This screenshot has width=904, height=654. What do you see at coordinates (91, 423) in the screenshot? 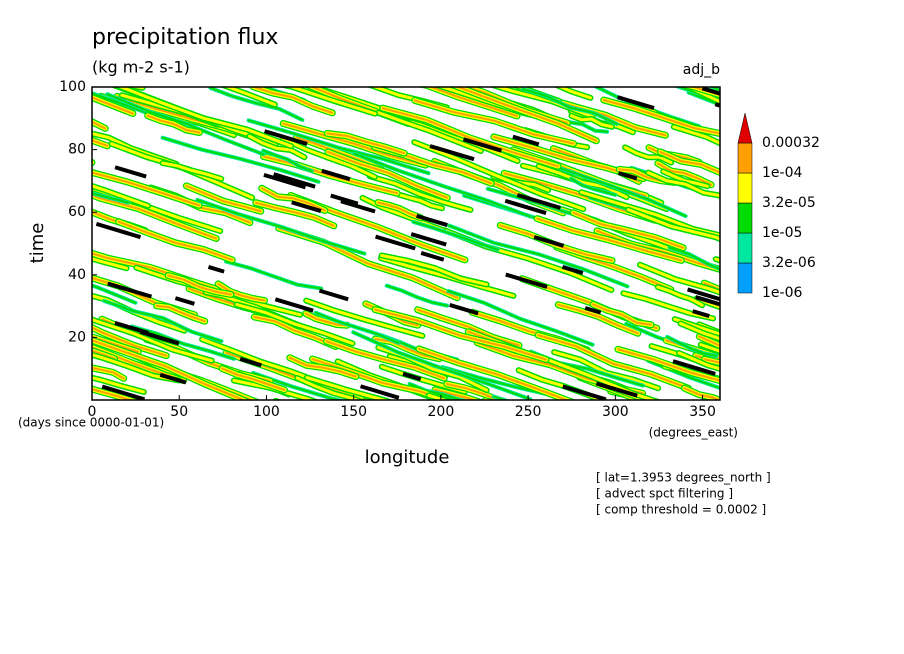
I see `y-units: (days since 0000-01-01)` at bounding box center [91, 423].